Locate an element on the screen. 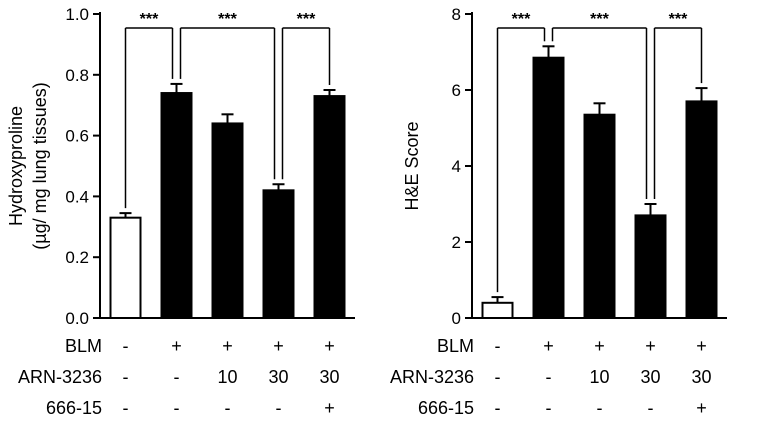 The height and width of the screenshot is (444, 768). y-tick-label: 1.0 is located at coordinates (77, 14).